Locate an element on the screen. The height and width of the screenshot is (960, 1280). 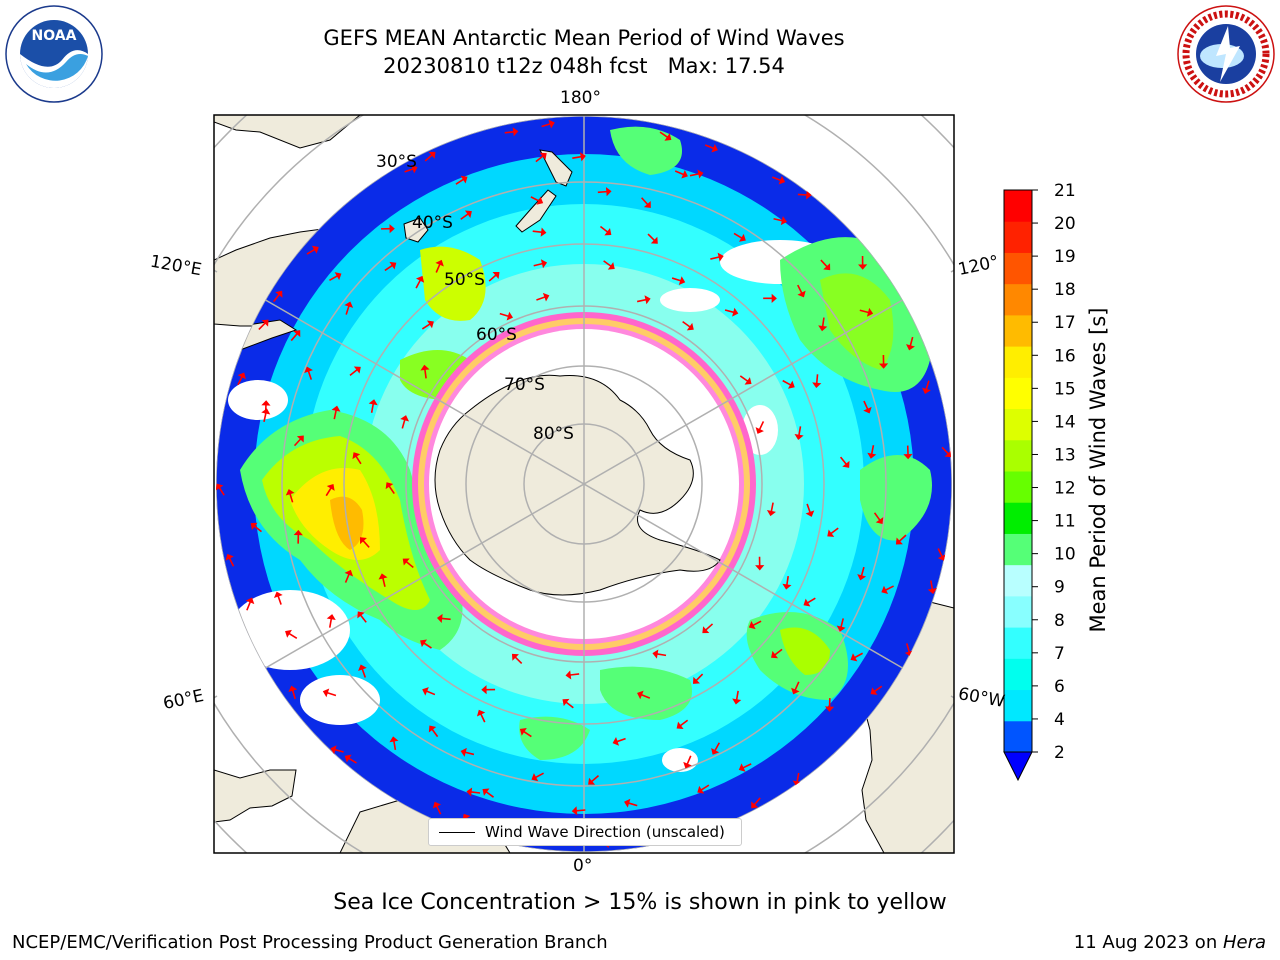
lat-label-30s: 30°S is located at coordinates (396, 162).